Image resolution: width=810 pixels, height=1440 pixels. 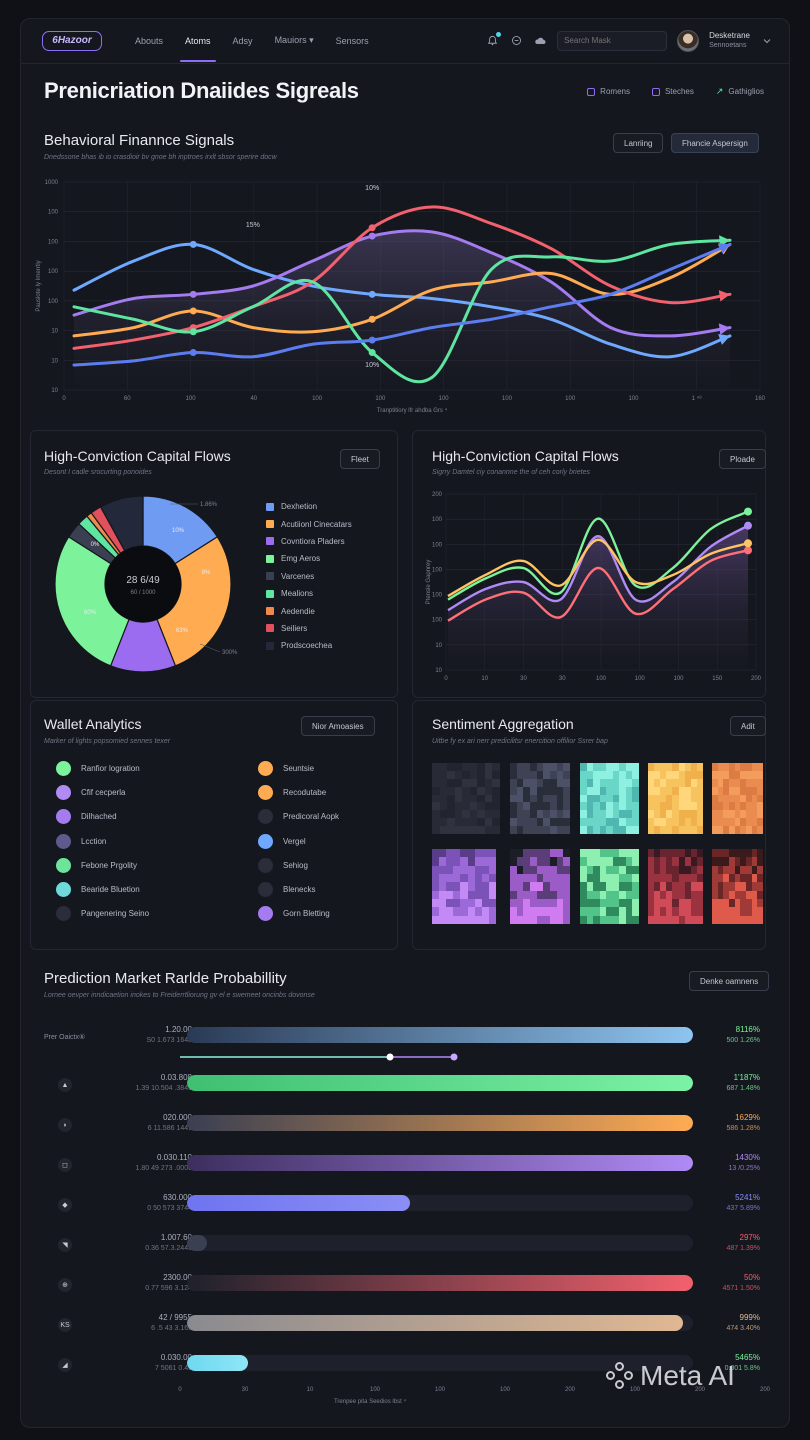 What do you see at coordinates (608, 91) in the screenshot?
I see `romens-action: Romens` at bounding box center [608, 91].